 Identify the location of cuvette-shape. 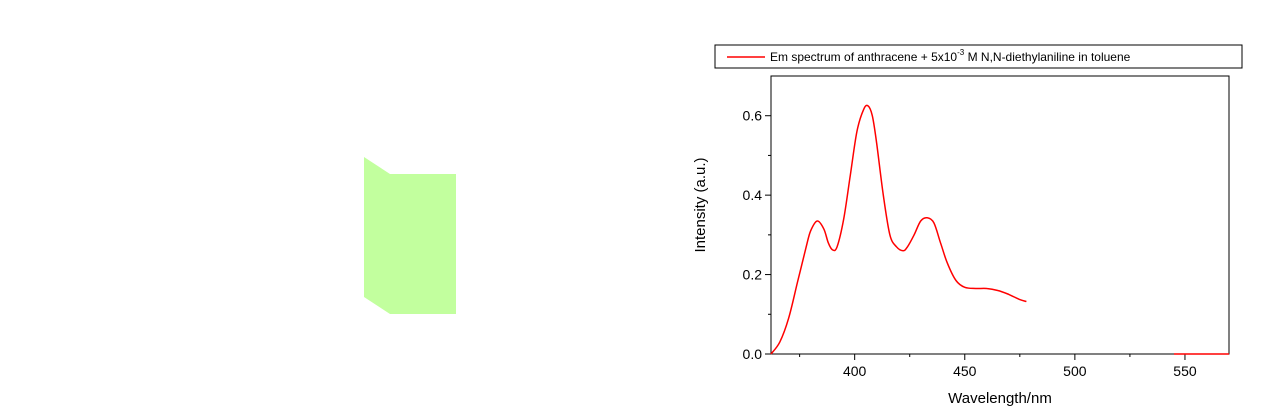
(410, 235).